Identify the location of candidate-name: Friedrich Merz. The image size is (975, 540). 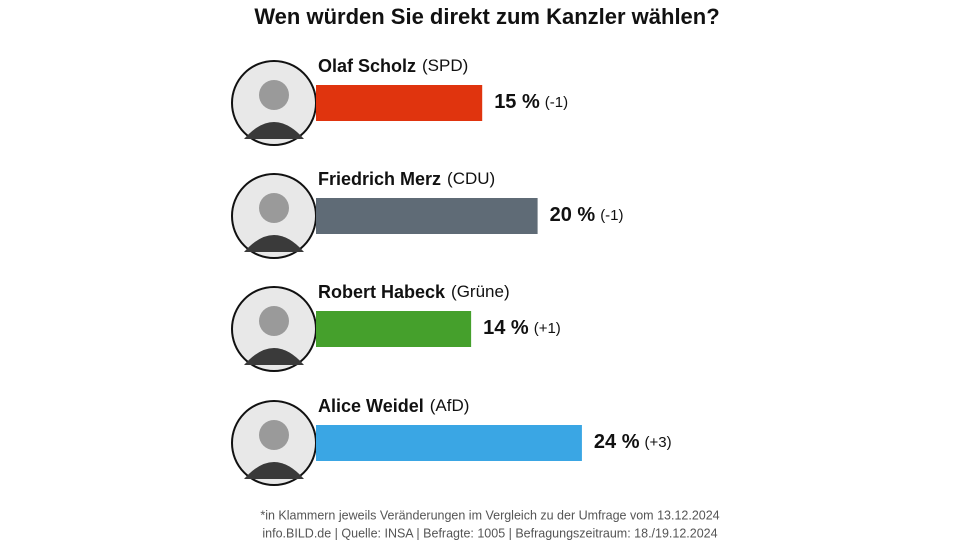
(379, 179).